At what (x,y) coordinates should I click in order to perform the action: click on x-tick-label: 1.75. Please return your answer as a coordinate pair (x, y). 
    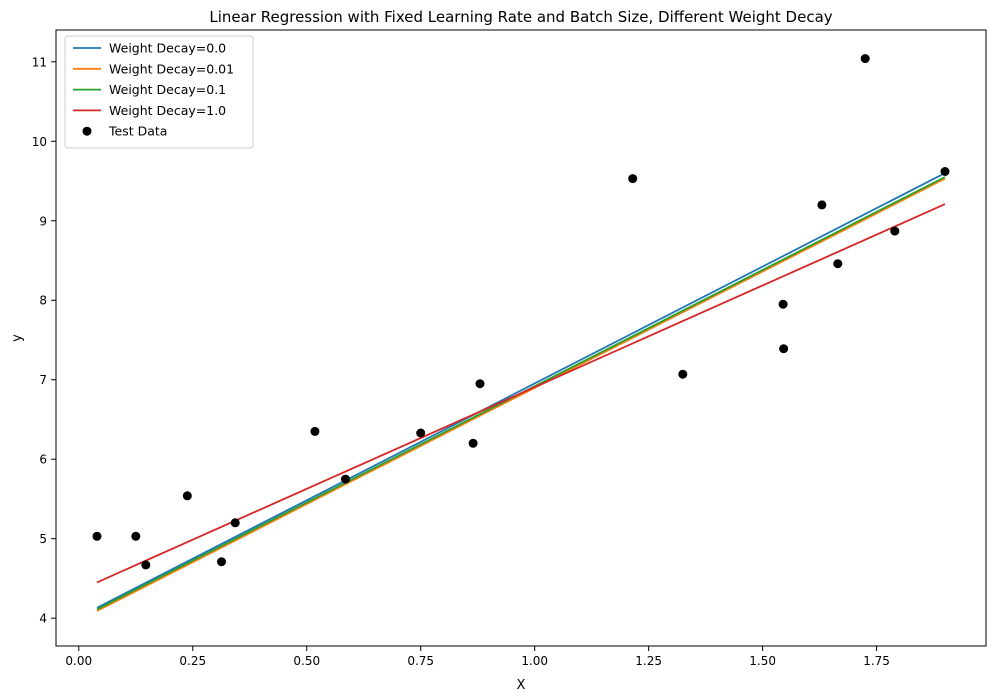
    Looking at the image, I should click on (876, 661).